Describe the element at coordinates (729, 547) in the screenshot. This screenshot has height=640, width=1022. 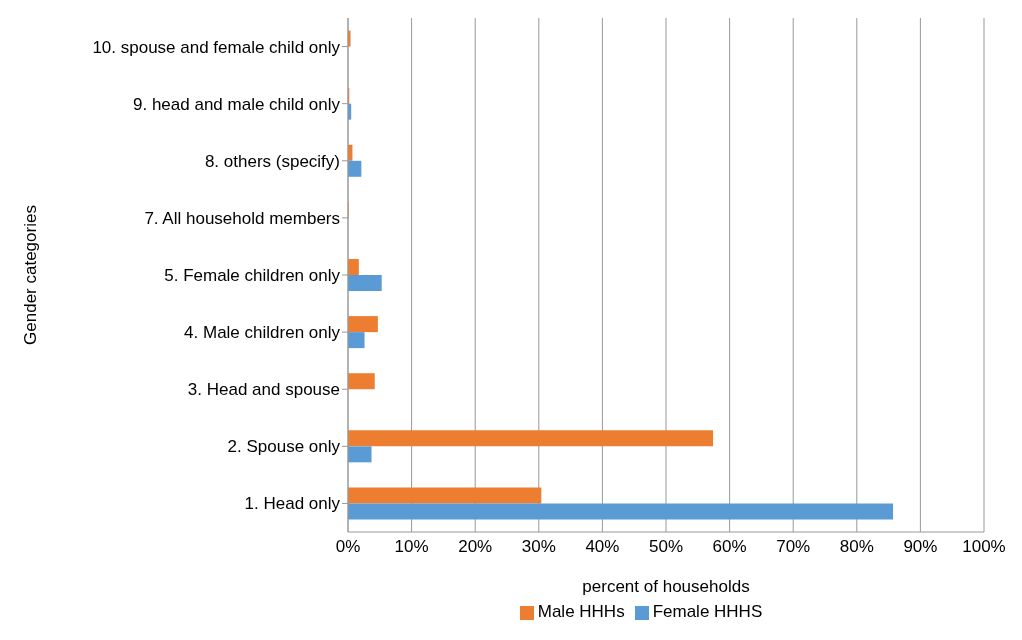
I see `x-tick-label: 60%` at that location.